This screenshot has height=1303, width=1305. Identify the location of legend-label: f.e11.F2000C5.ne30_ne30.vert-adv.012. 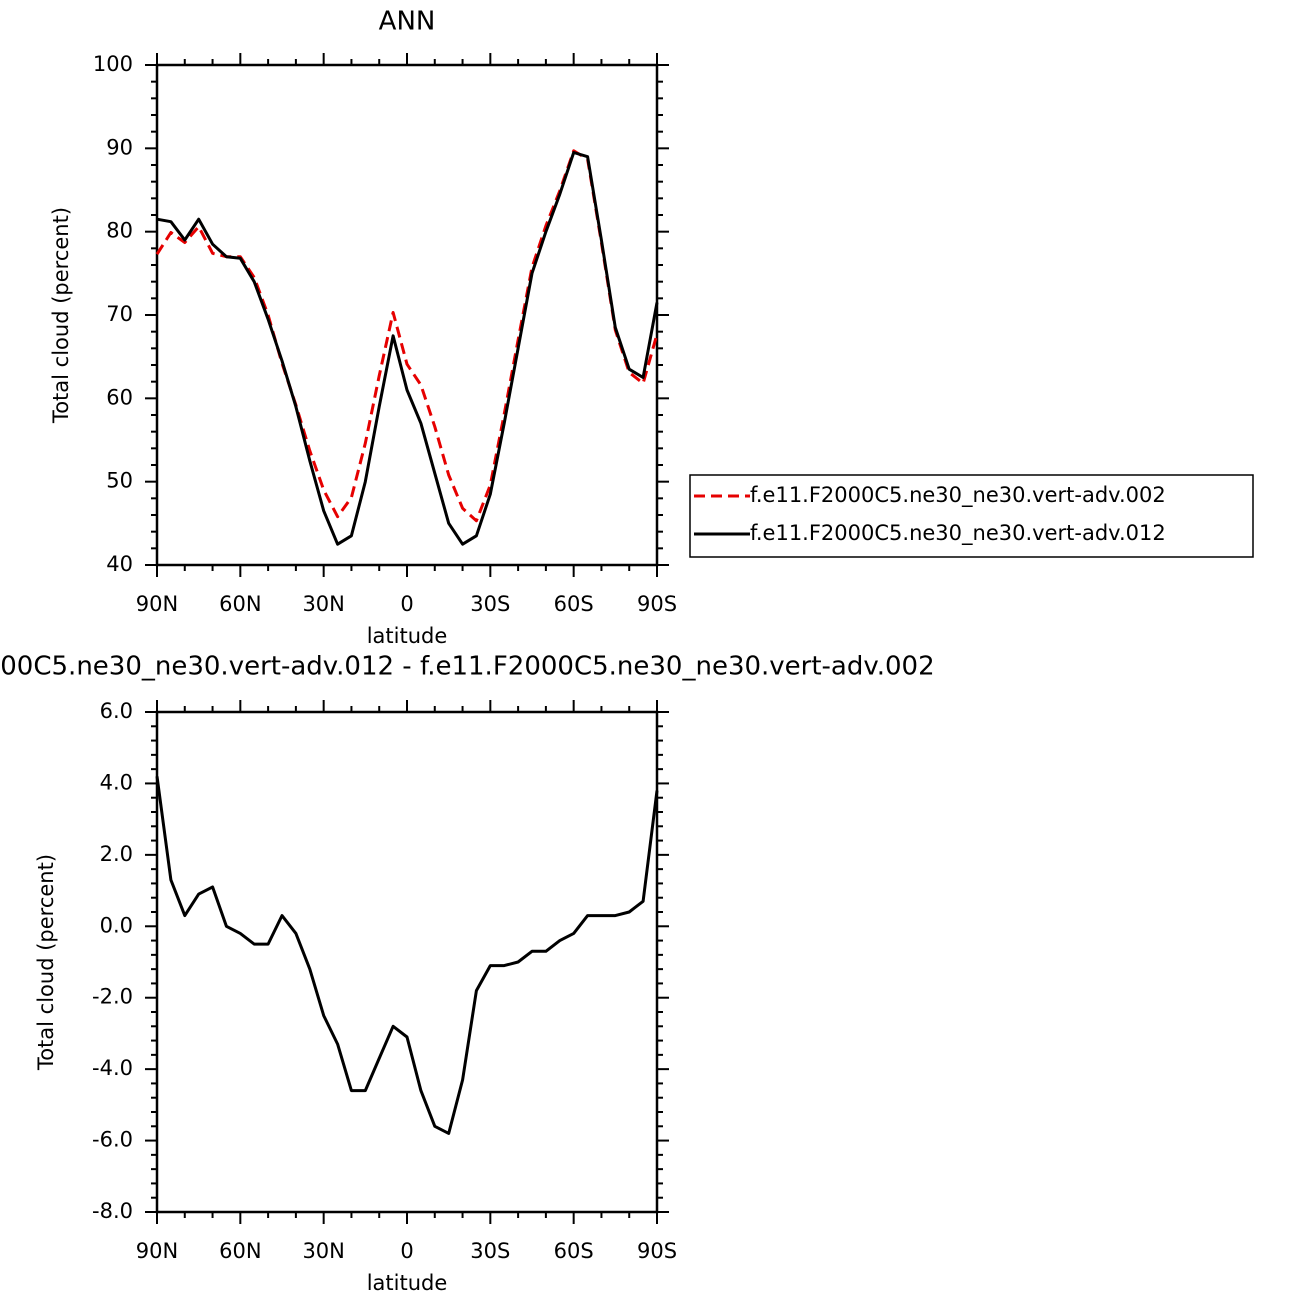
(958, 533).